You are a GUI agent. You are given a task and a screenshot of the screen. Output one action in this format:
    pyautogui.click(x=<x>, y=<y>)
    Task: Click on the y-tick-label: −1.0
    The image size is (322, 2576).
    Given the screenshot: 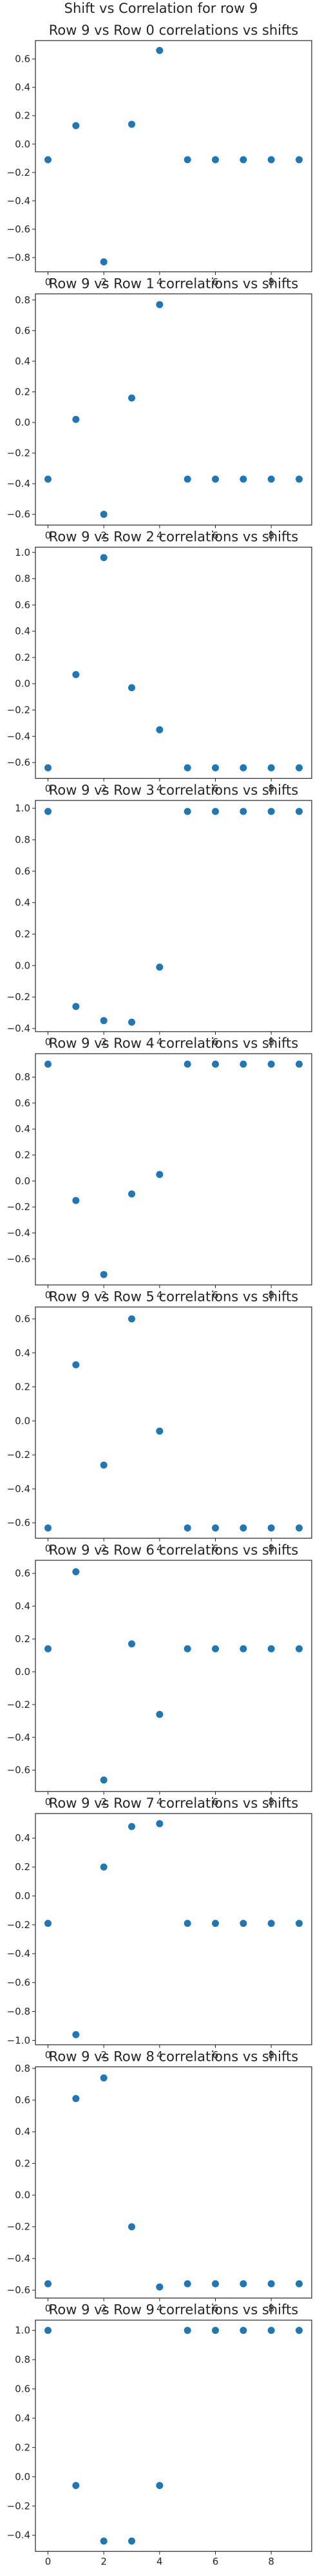 What is the action you would take?
    pyautogui.click(x=18, y=2040)
    